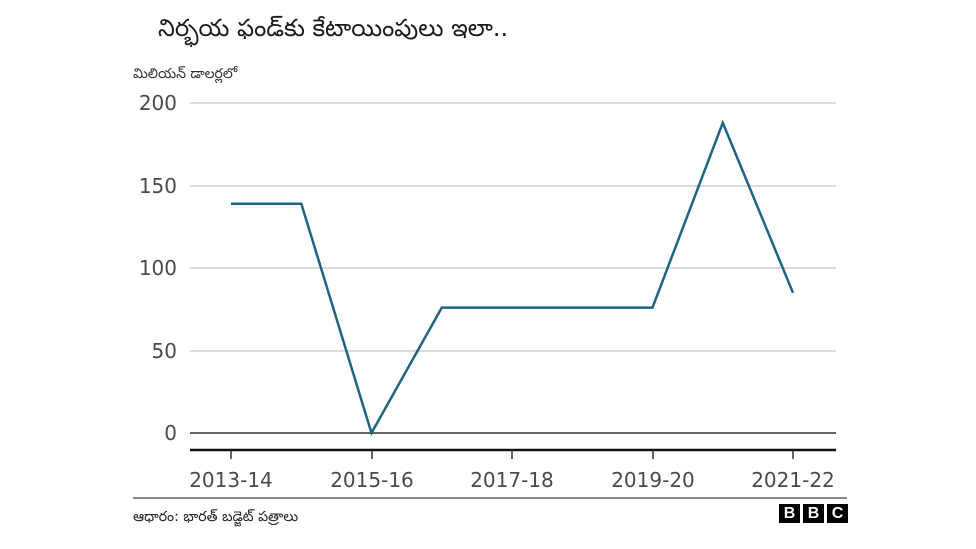 The image size is (976, 549). What do you see at coordinates (512, 480) in the screenshot?
I see `x-tick-2017-18: 2017-18` at bounding box center [512, 480].